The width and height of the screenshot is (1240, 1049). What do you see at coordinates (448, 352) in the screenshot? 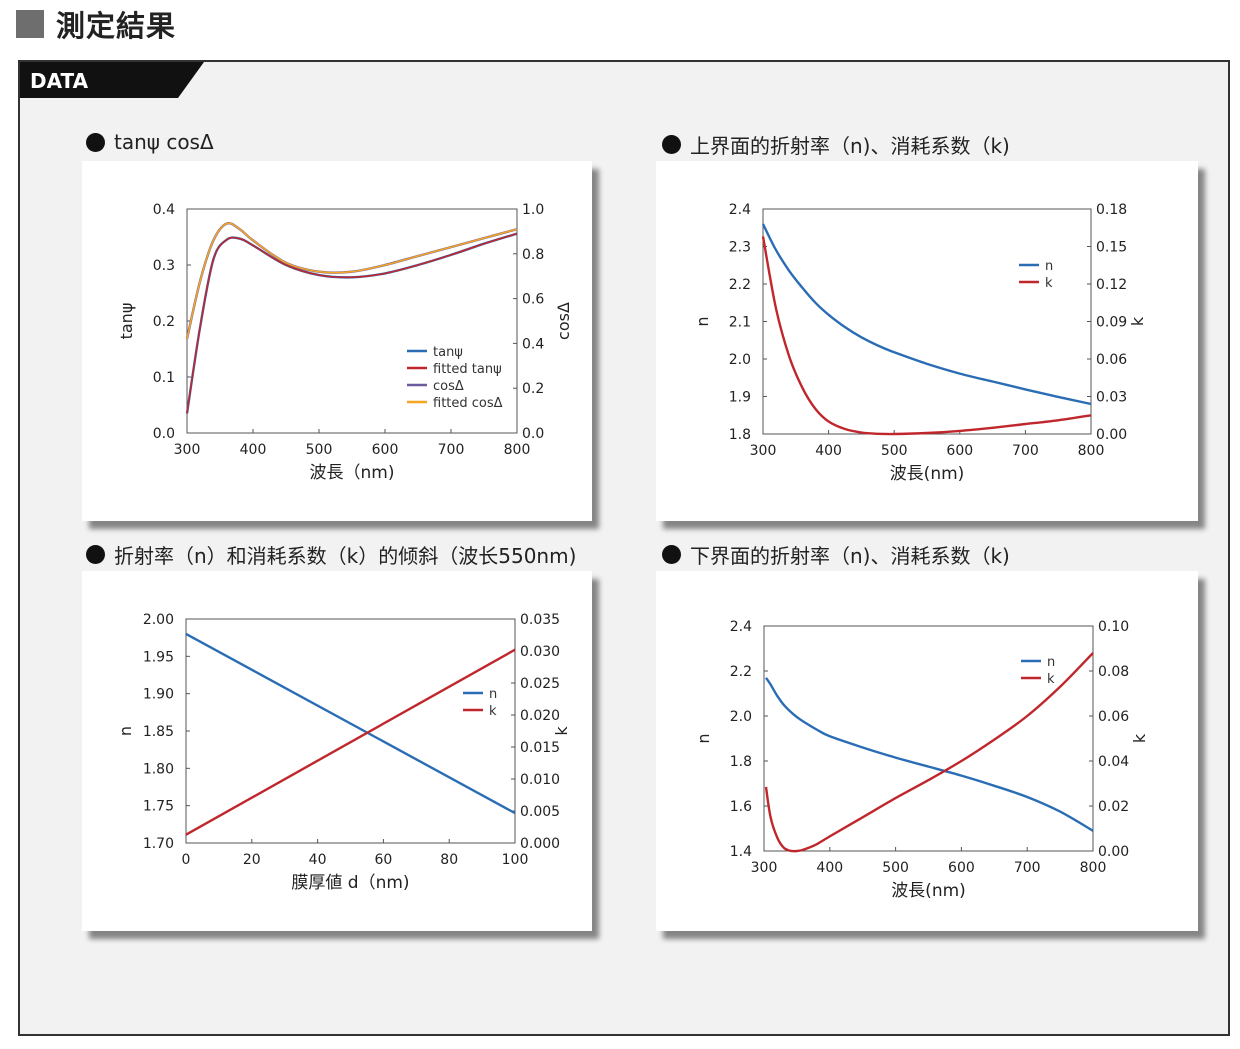
I see `legend-label: tanψ` at bounding box center [448, 352].